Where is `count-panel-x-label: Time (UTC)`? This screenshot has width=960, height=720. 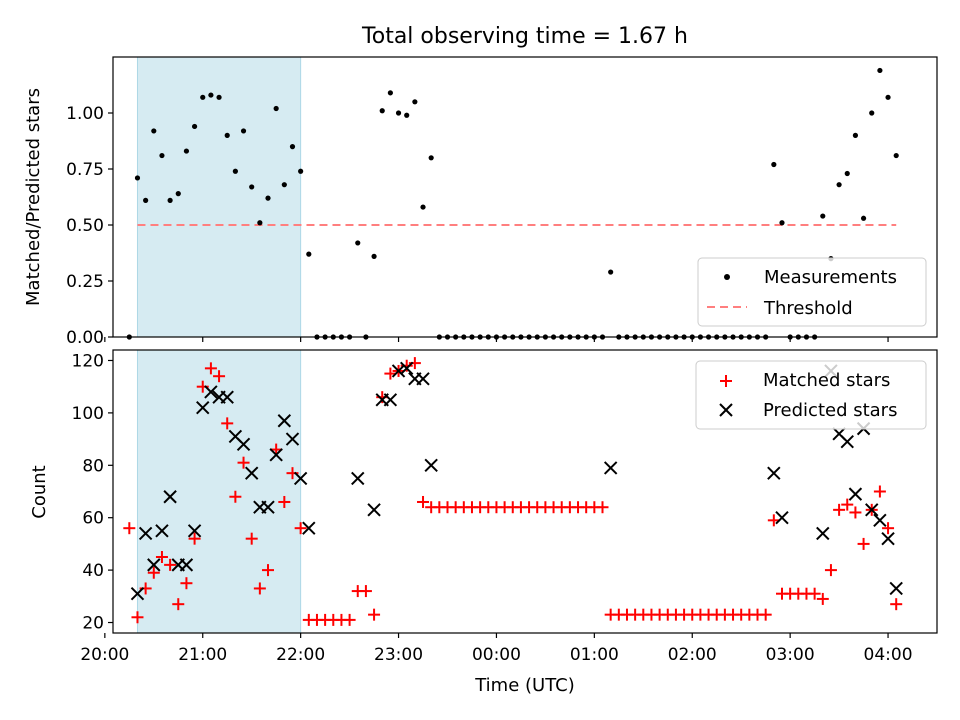 count-panel-x-label: Time (UTC) is located at coordinates (524, 685).